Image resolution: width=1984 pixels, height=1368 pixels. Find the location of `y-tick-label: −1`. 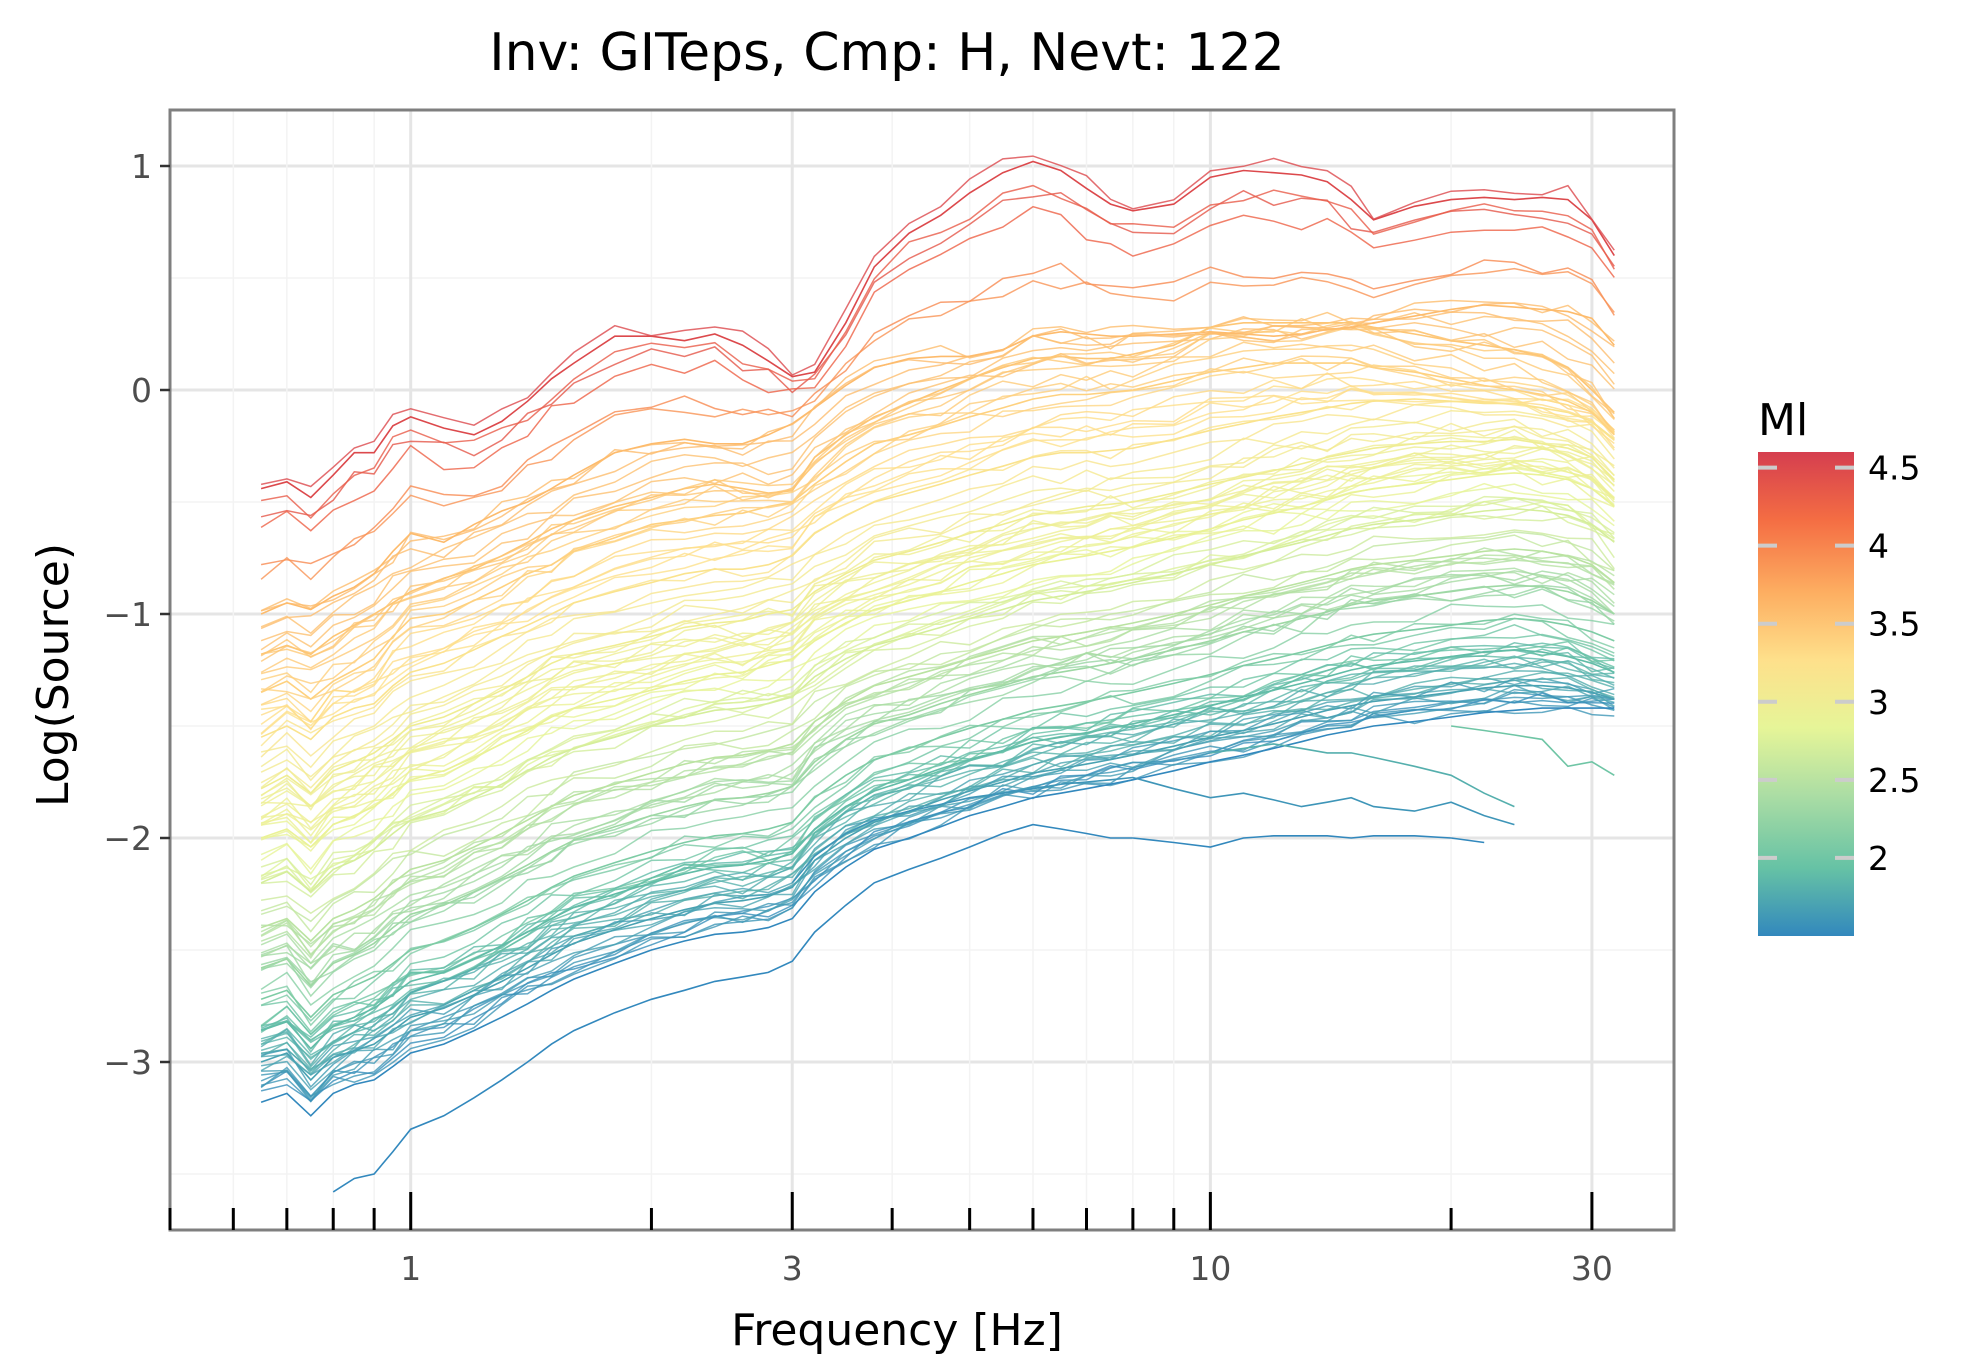

y-tick-label: −1 is located at coordinates (127, 614).